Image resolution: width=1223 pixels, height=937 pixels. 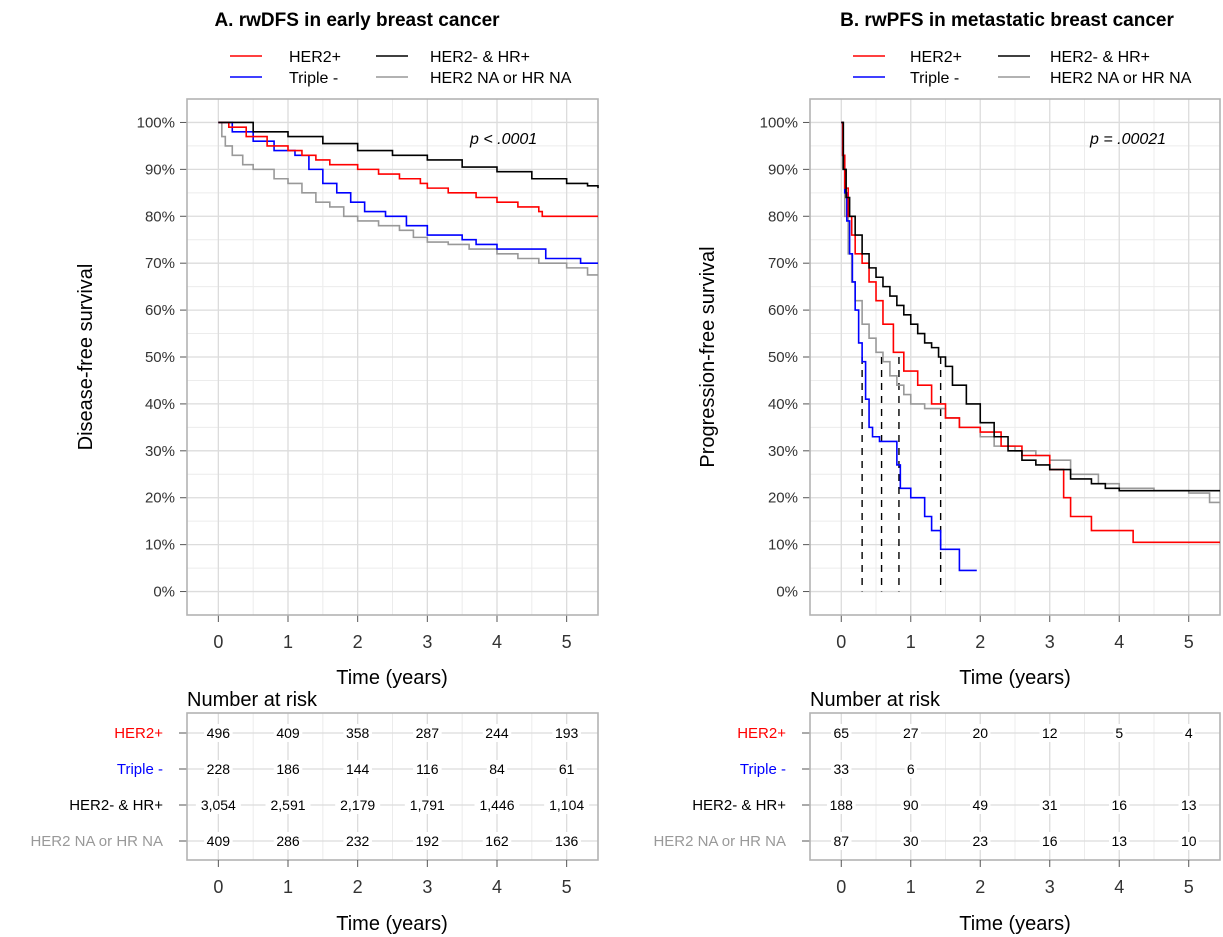 I want to click on risk-frame, so click(x=392, y=786).